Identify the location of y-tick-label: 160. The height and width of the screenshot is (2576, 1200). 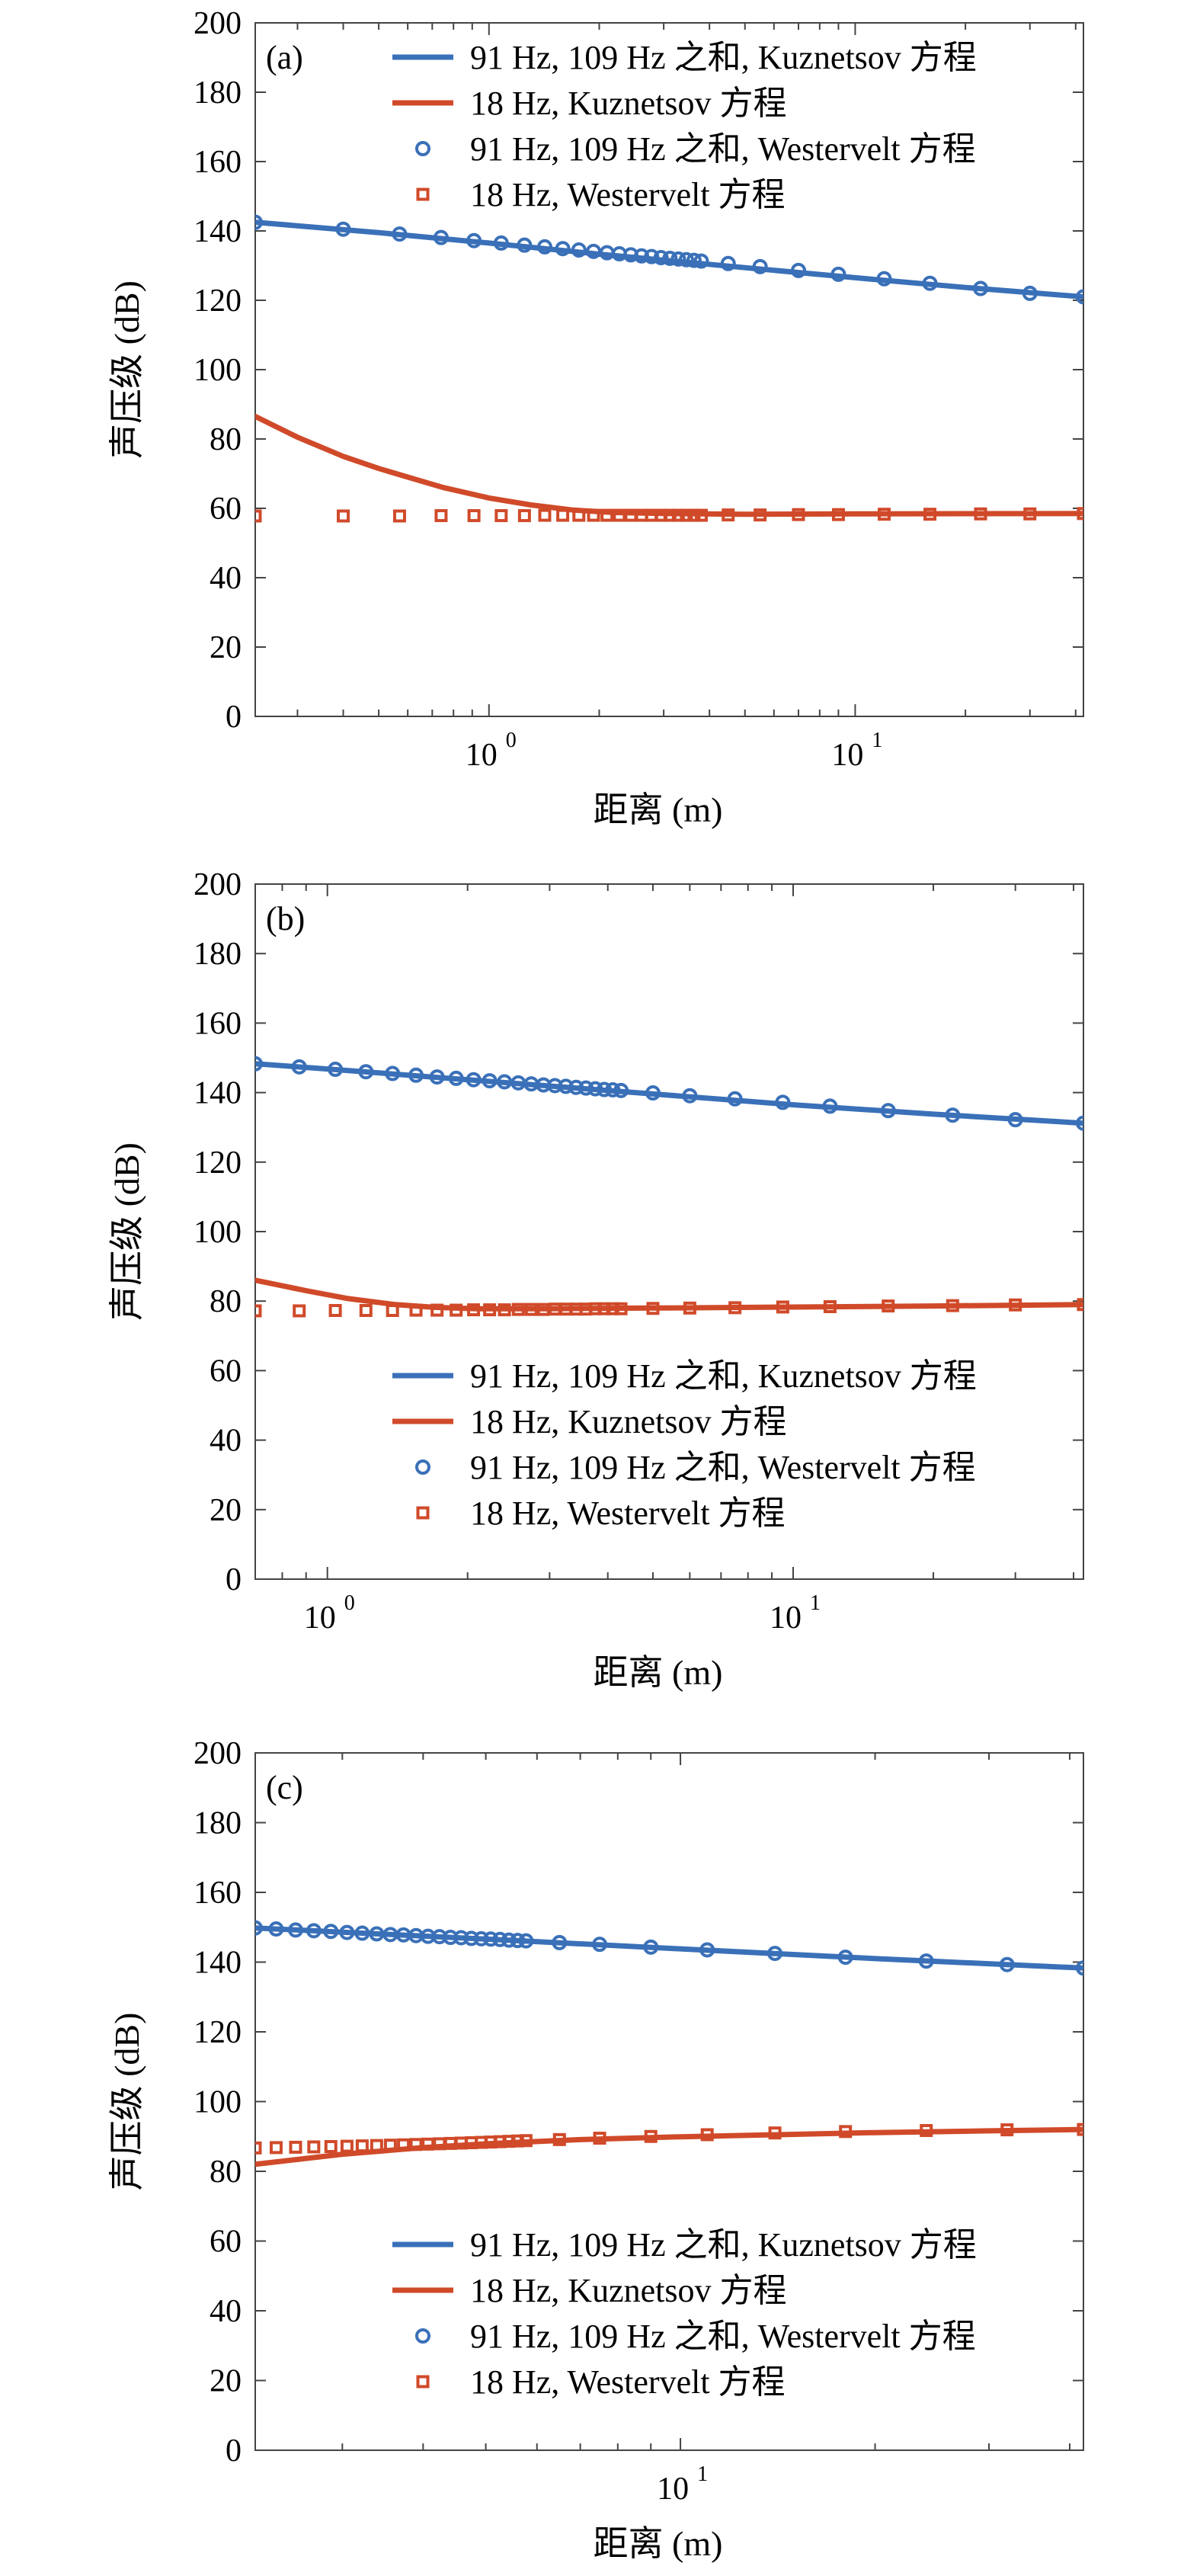
(218, 162).